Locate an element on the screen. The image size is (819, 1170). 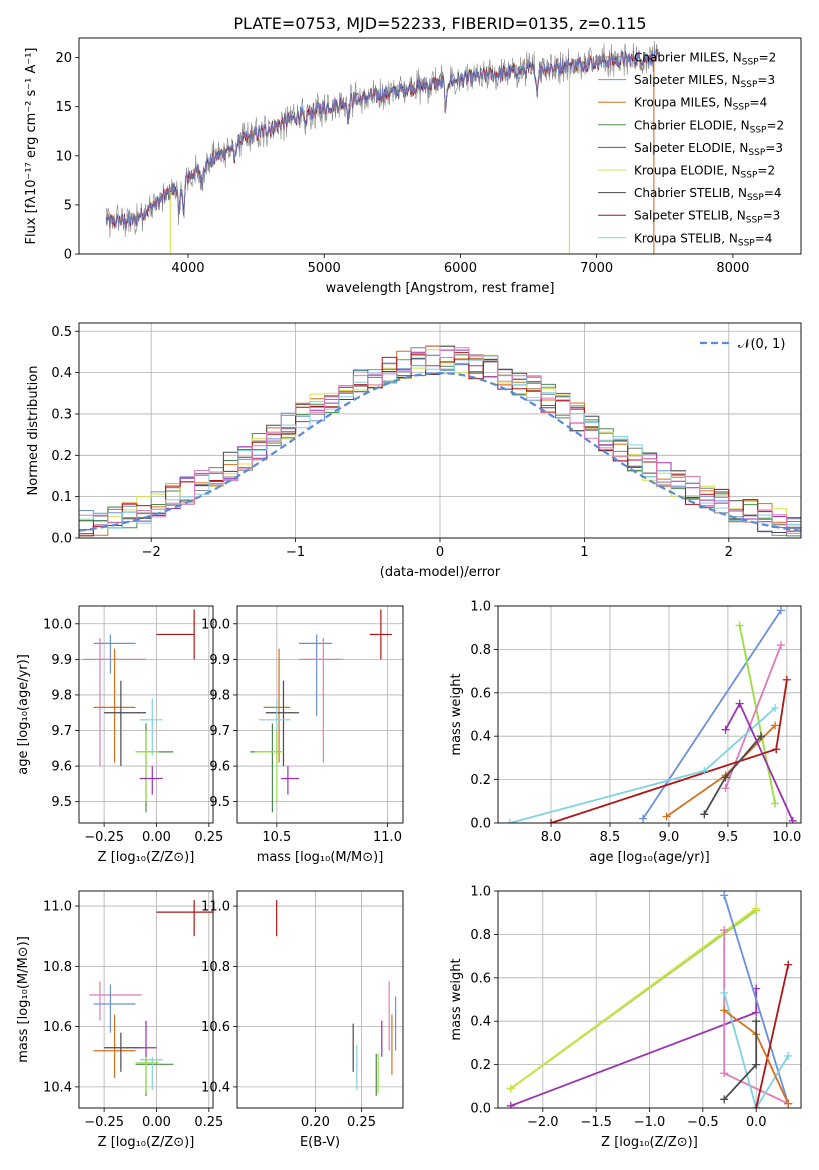
legend-label-7: Salpeter STELIB, NSSP=3 is located at coordinates (707, 217).